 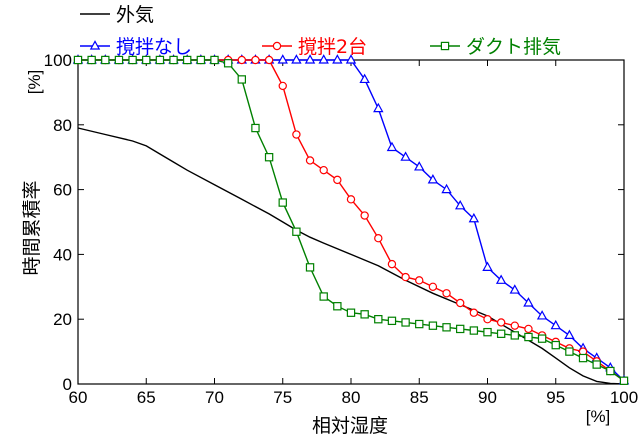 What do you see at coordinates (154, 47) in the screenshot?
I see `legend-label: 撹拌なし` at bounding box center [154, 47].